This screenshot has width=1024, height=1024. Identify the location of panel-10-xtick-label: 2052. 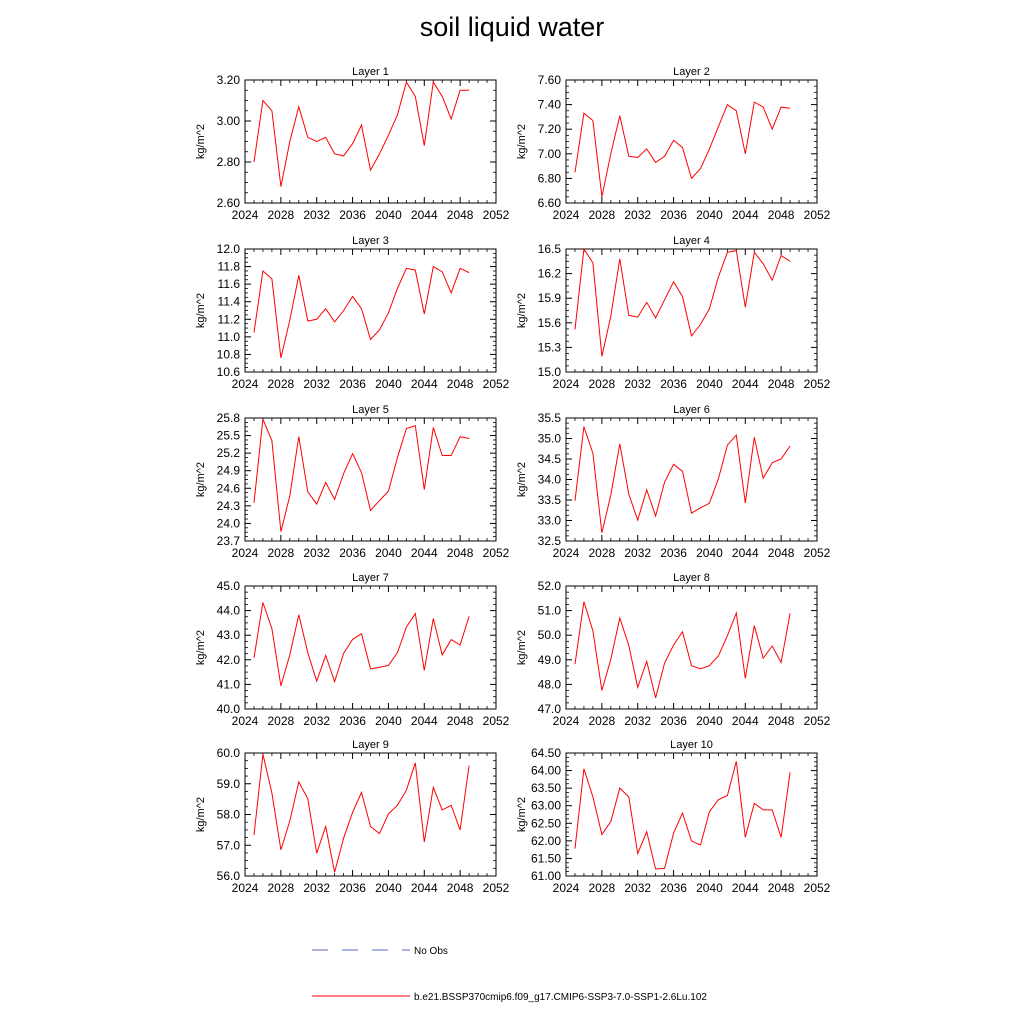
(817, 888).